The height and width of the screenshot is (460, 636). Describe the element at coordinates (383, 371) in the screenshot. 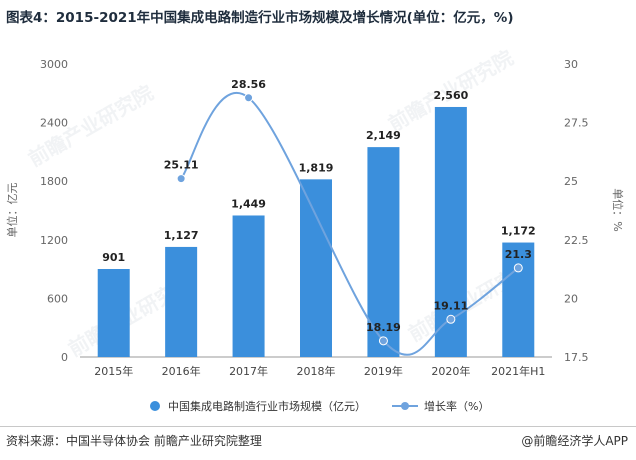

I see `x-tick-label: 2019年` at that location.